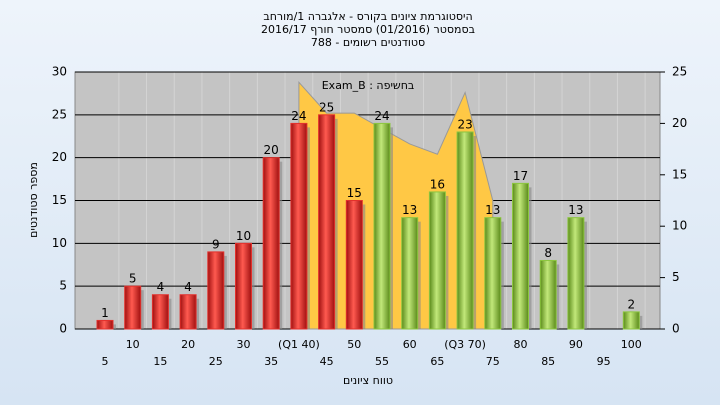  What do you see at coordinates (631, 344) in the screenshot?
I see `x-tick-label: 100` at bounding box center [631, 344].